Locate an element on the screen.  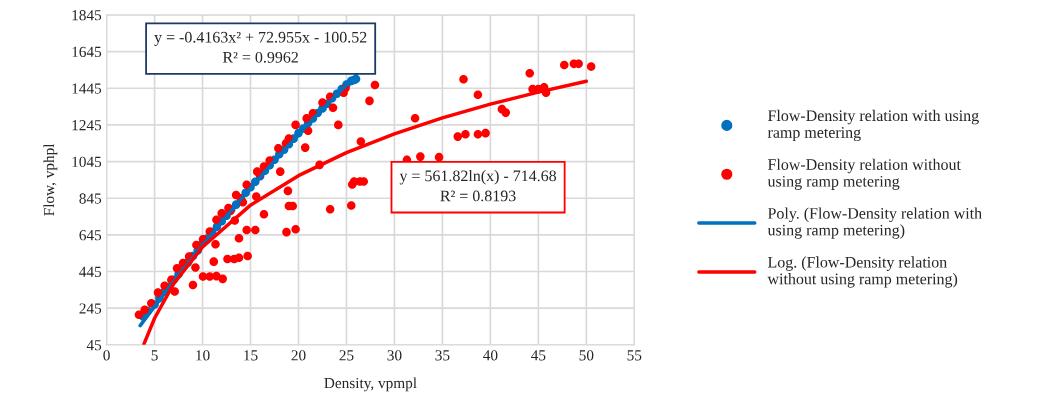
x-tick-label: 35 is located at coordinates (442, 355).